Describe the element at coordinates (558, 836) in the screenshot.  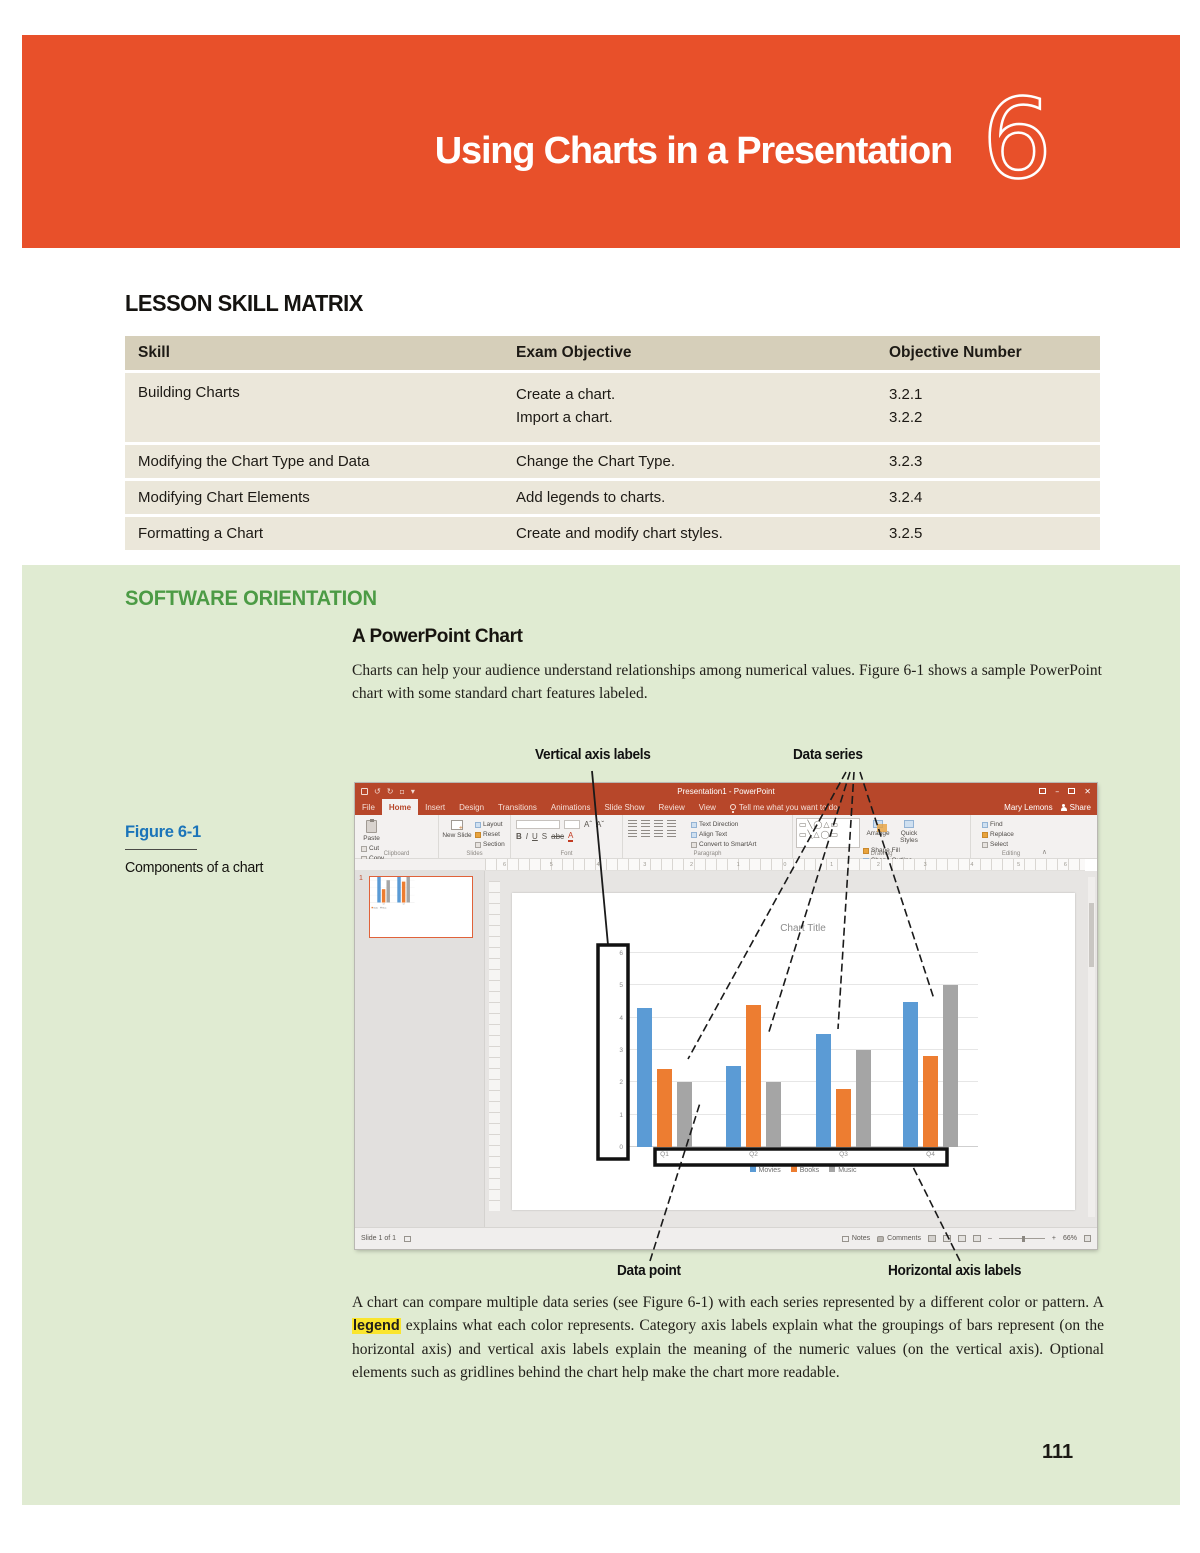
I see `strikethrough-button: abc` at that location.